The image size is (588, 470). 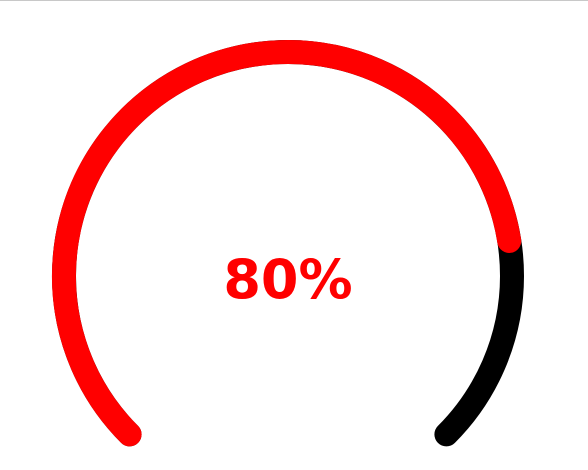 I want to click on top-border-divider, so click(x=294, y=0).